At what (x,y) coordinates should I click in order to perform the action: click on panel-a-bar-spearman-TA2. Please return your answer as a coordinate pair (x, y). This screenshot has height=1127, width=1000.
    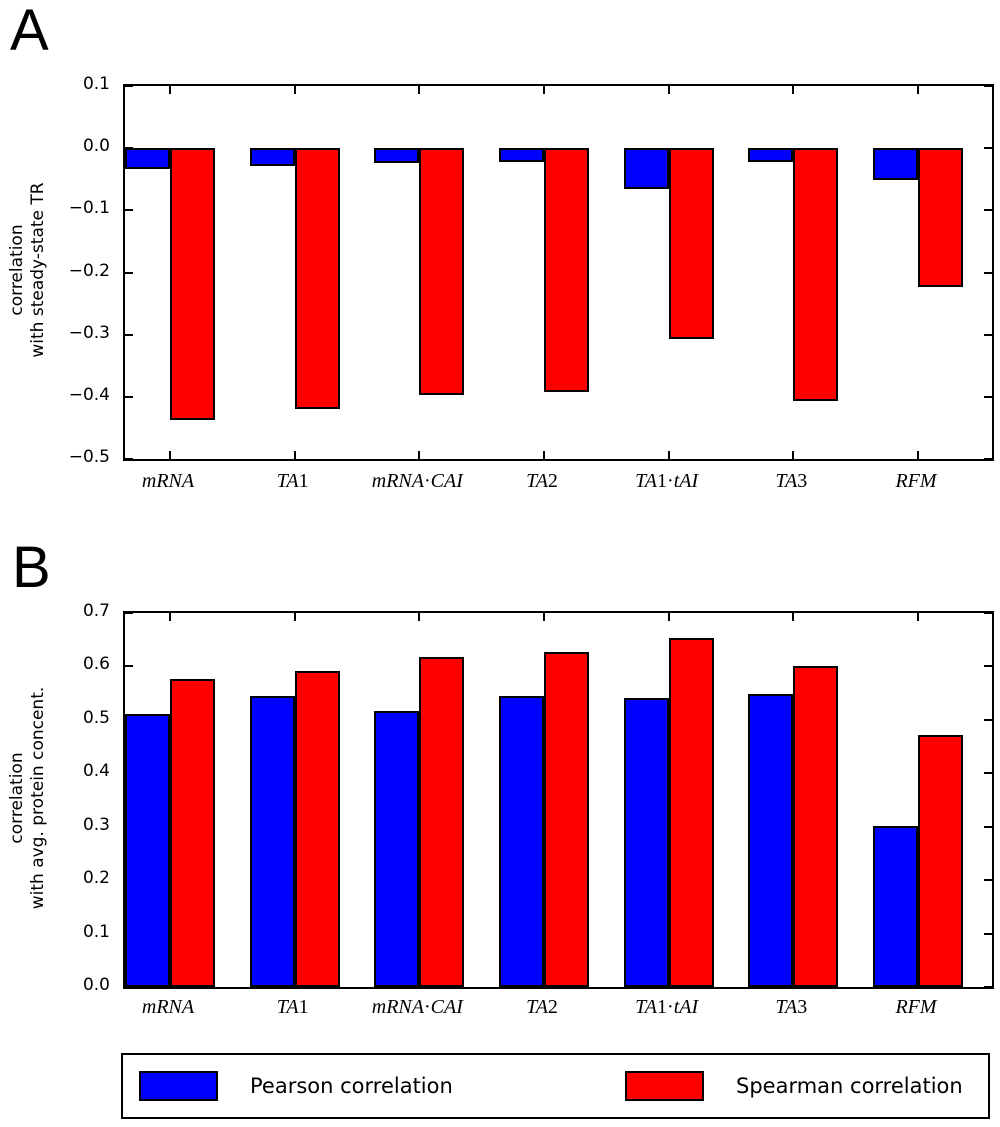
    Looking at the image, I should click on (566, 270).